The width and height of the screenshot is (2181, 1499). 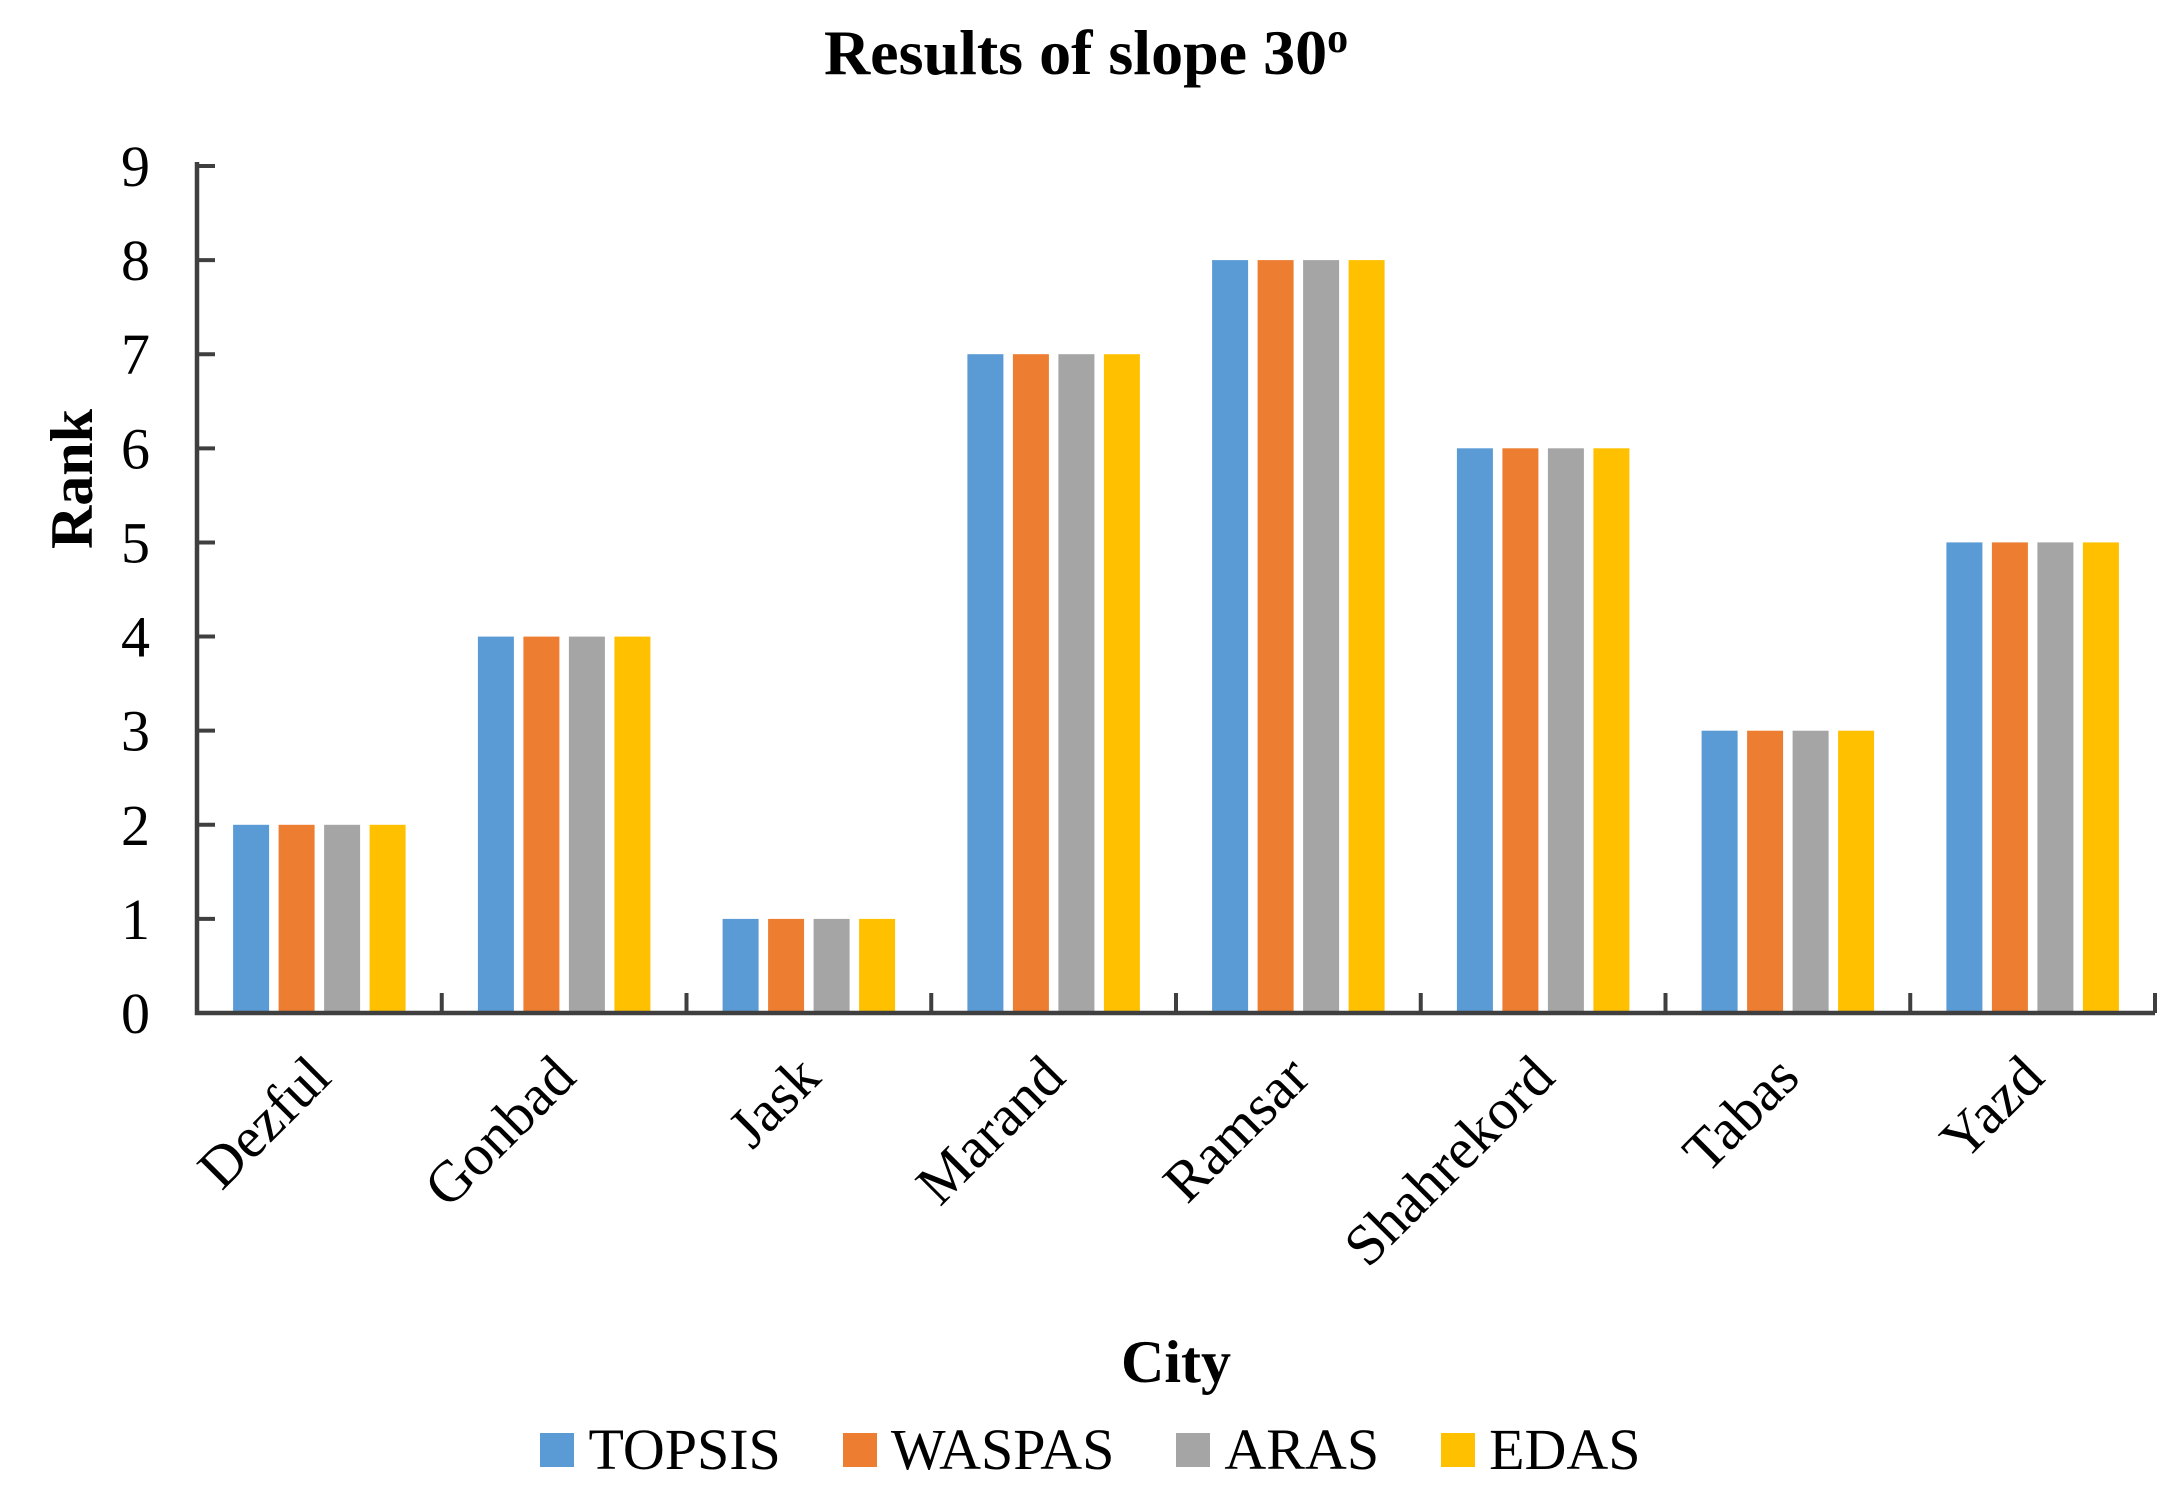 I want to click on bar-waspas-shahrekord, so click(x=1520, y=730).